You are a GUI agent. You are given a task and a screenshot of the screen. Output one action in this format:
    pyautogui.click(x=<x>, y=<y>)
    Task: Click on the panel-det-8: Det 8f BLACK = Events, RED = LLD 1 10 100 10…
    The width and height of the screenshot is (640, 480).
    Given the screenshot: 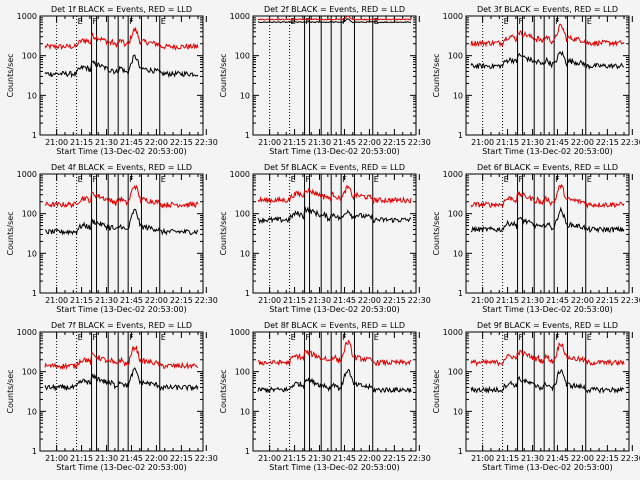 What is the action you would take?
    pyautogui.click(x=325, y=396)
    